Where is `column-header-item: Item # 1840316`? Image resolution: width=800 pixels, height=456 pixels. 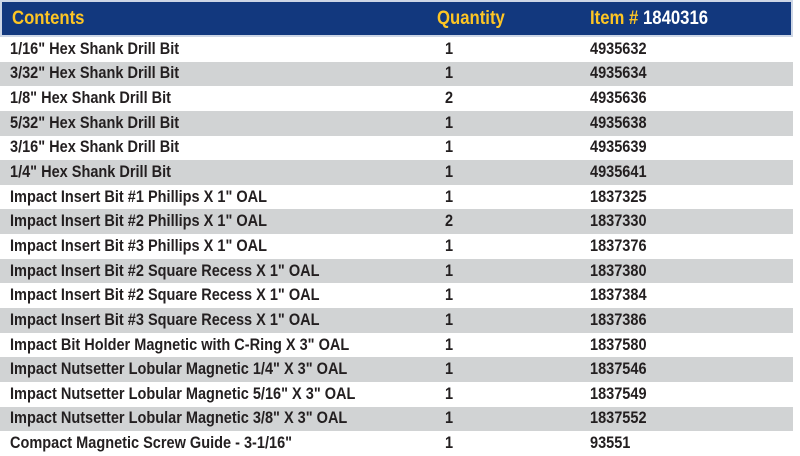
column-header-item: Item # 1840316 is located at coordinates (690, 19).